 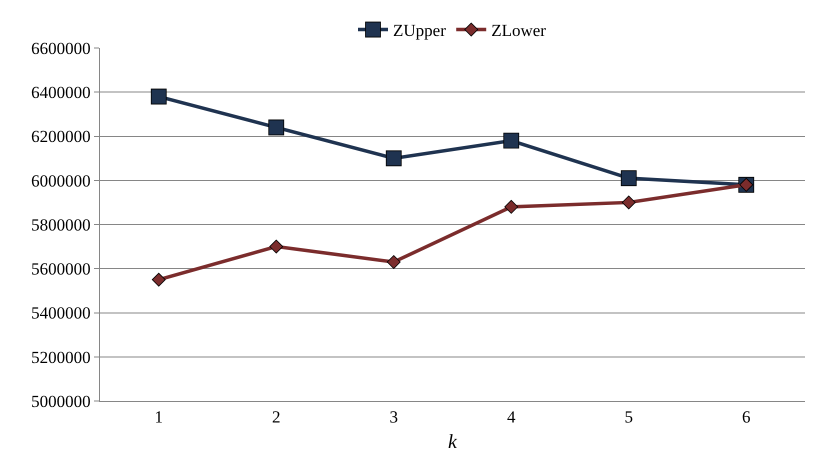 I want to click on x-tick-label: 1, so click(x=158, y=416).